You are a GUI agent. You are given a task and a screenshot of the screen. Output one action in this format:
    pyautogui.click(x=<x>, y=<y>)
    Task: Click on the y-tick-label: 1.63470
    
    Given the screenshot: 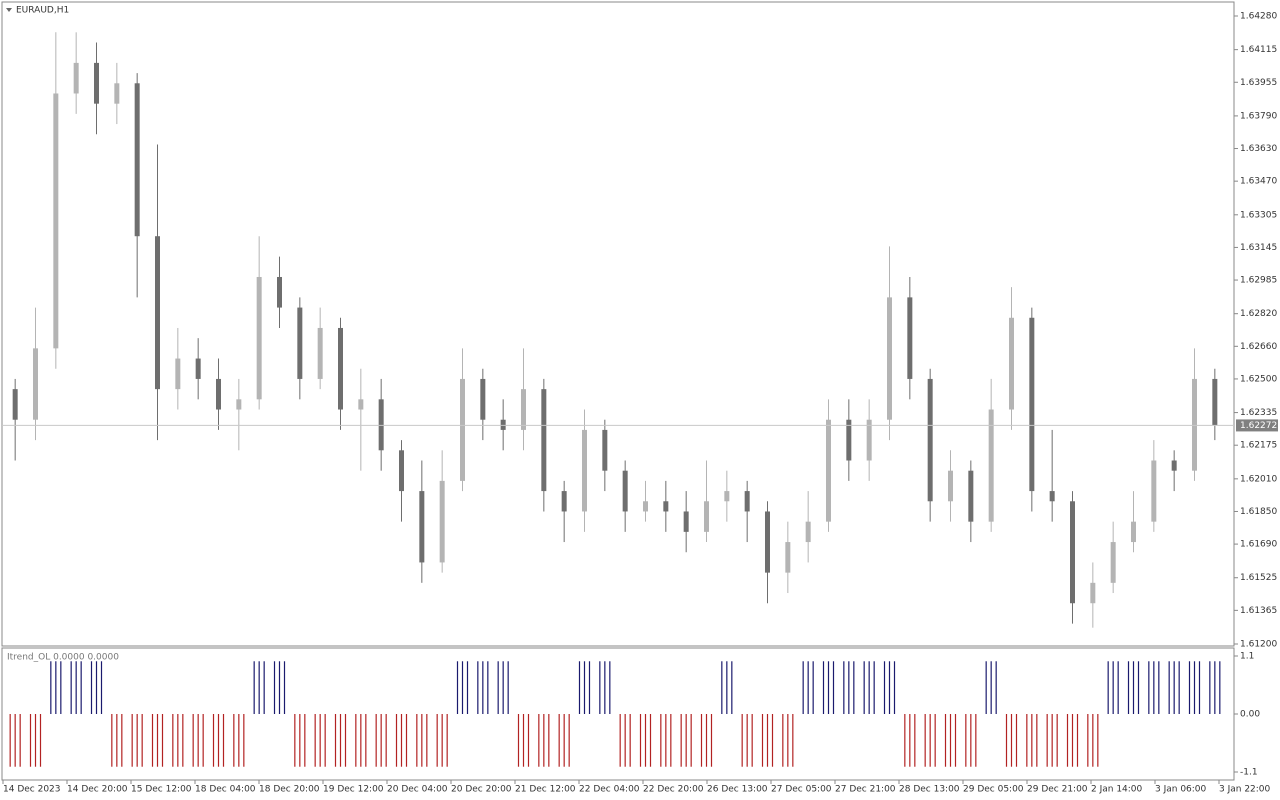 What is the action you would take?
    pyautogui.click(x=1258, y=182)
    